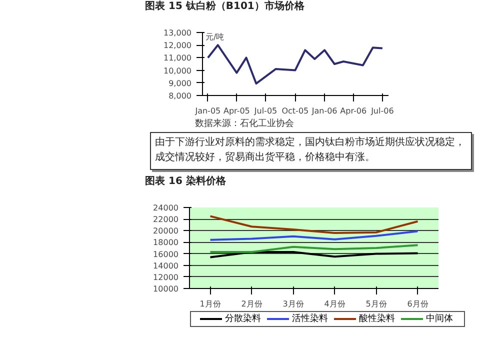 This screenshot has height=338, width=500. What do you see at coordinates (178, 33) in the screenshot?
I see `y-tick-label: 13,000` at bounding box center [178, 33].